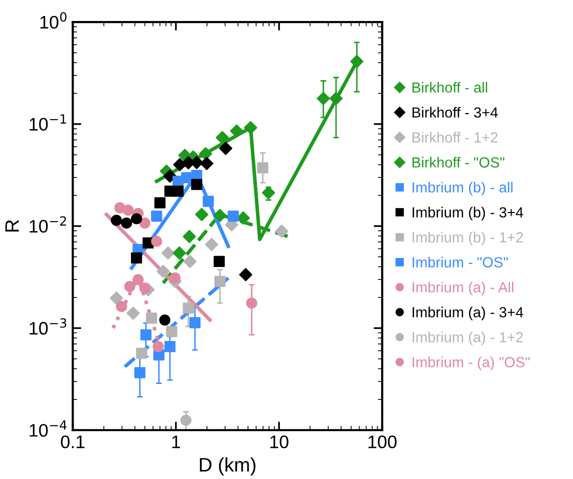 The width and height of the screenshot is (573, 479). I want to click on legend-label: Imbrium - "OS", so click(460, 262).